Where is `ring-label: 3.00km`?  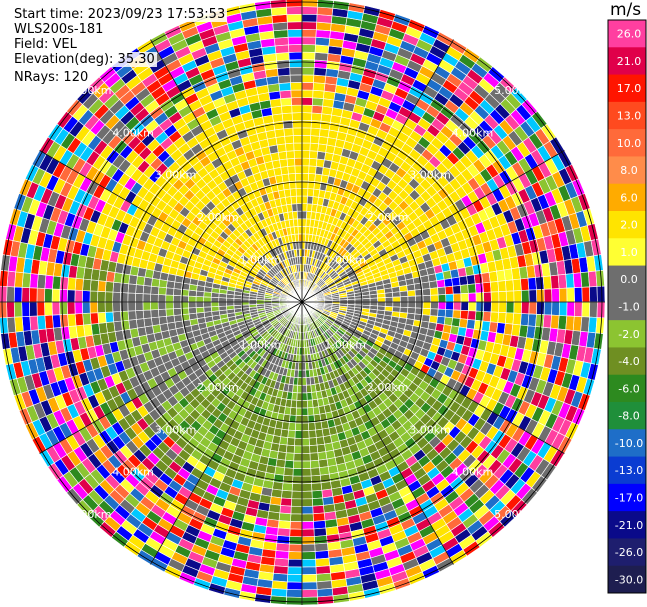 ring-label: 3.00km is located at coordinates (176, 429).